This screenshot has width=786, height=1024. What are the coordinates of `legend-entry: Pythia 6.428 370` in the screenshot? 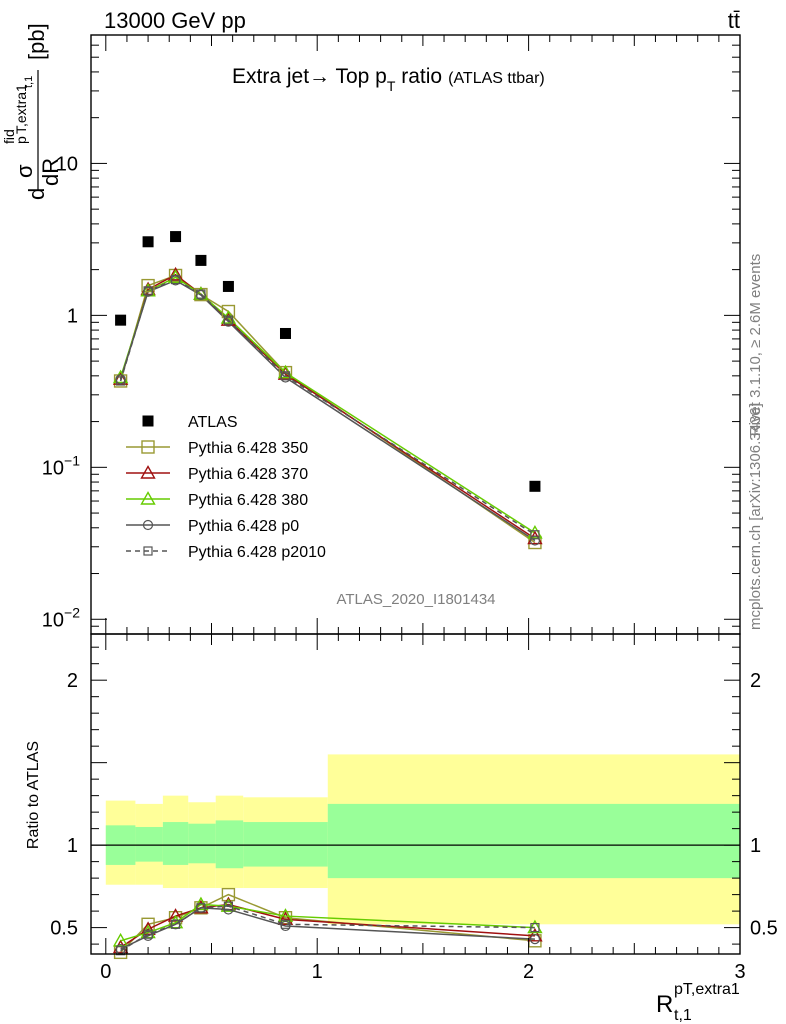 It's located at (248, 474).